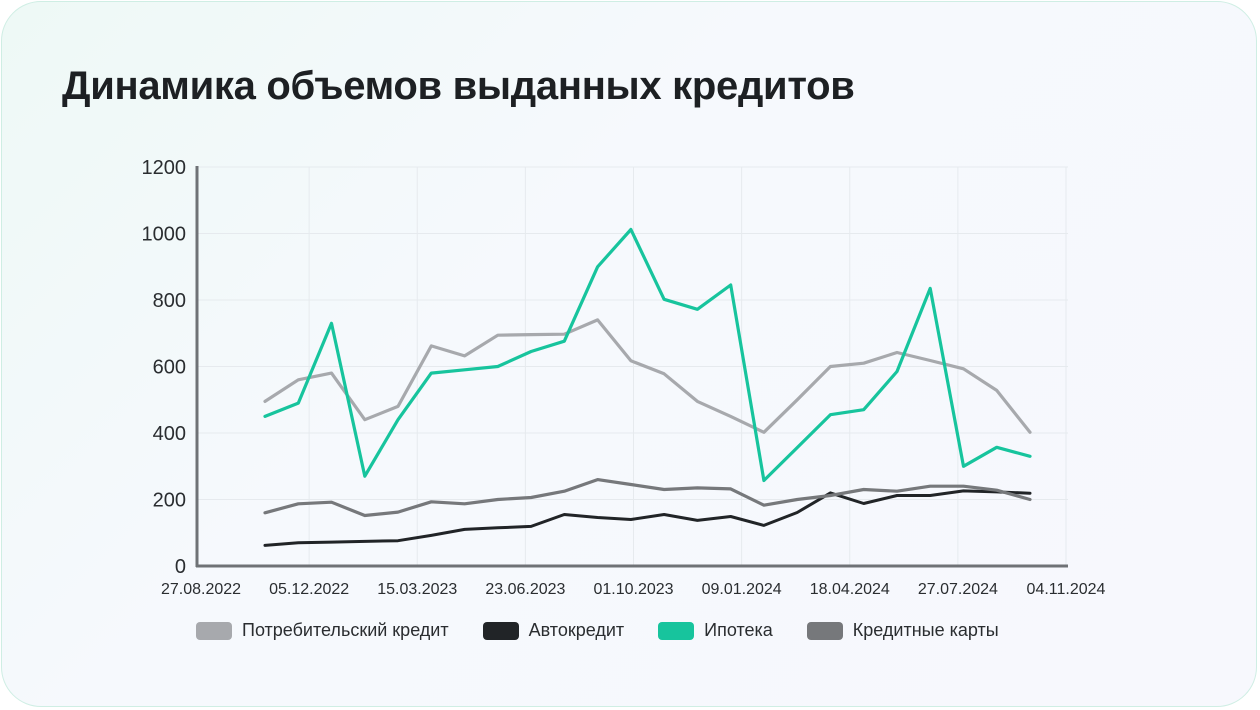 This screenshot has width=1260, height=710. I want to click on y-tick-label: 1000, so click(164, 235).